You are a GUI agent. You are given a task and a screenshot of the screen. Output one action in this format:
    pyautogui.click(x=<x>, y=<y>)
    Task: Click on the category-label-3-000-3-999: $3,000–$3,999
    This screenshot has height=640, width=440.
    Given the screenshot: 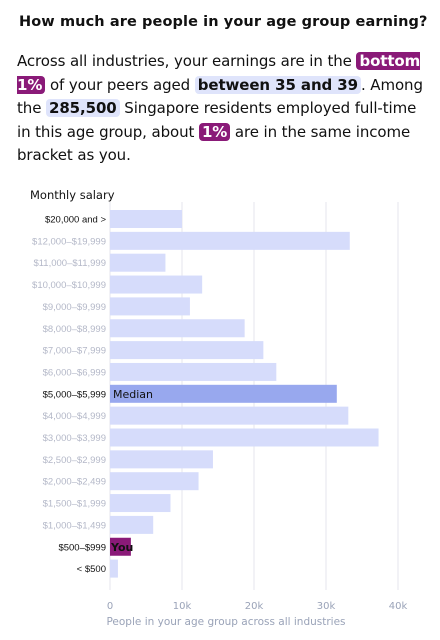 What is the action you would take?
    pyautogui.click(x=74, y=438)
    